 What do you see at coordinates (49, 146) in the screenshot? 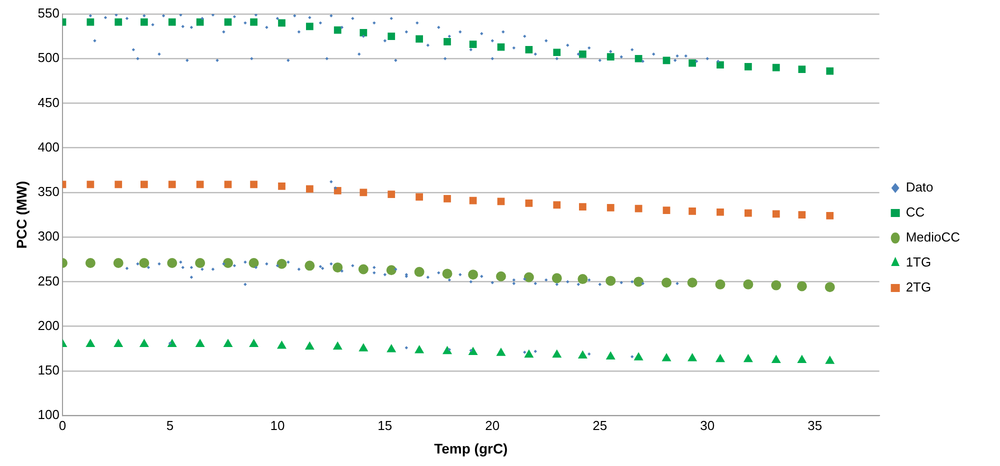
I see `y-tick-label: 400` at bounding box center [49, 146].